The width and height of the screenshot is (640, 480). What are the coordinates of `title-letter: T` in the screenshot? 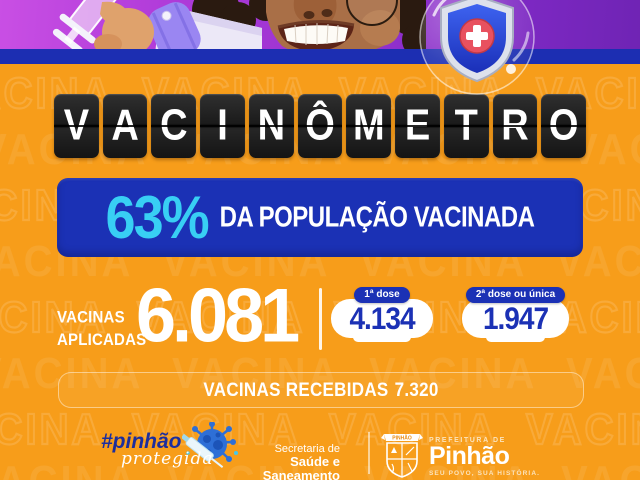 It's located at (466, 126).